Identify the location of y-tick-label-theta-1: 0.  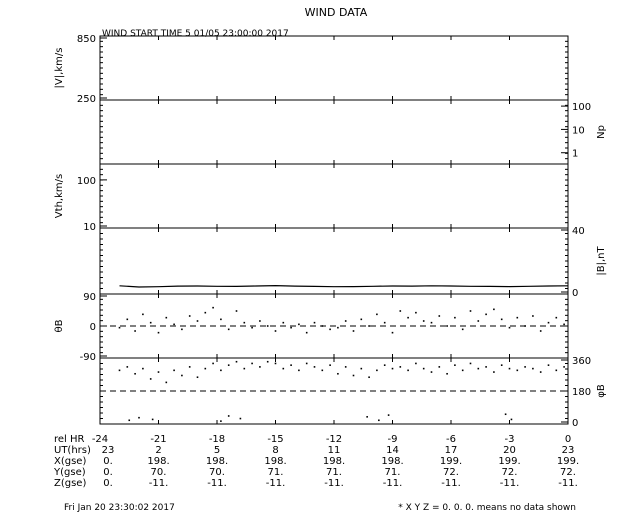
(93, 327).